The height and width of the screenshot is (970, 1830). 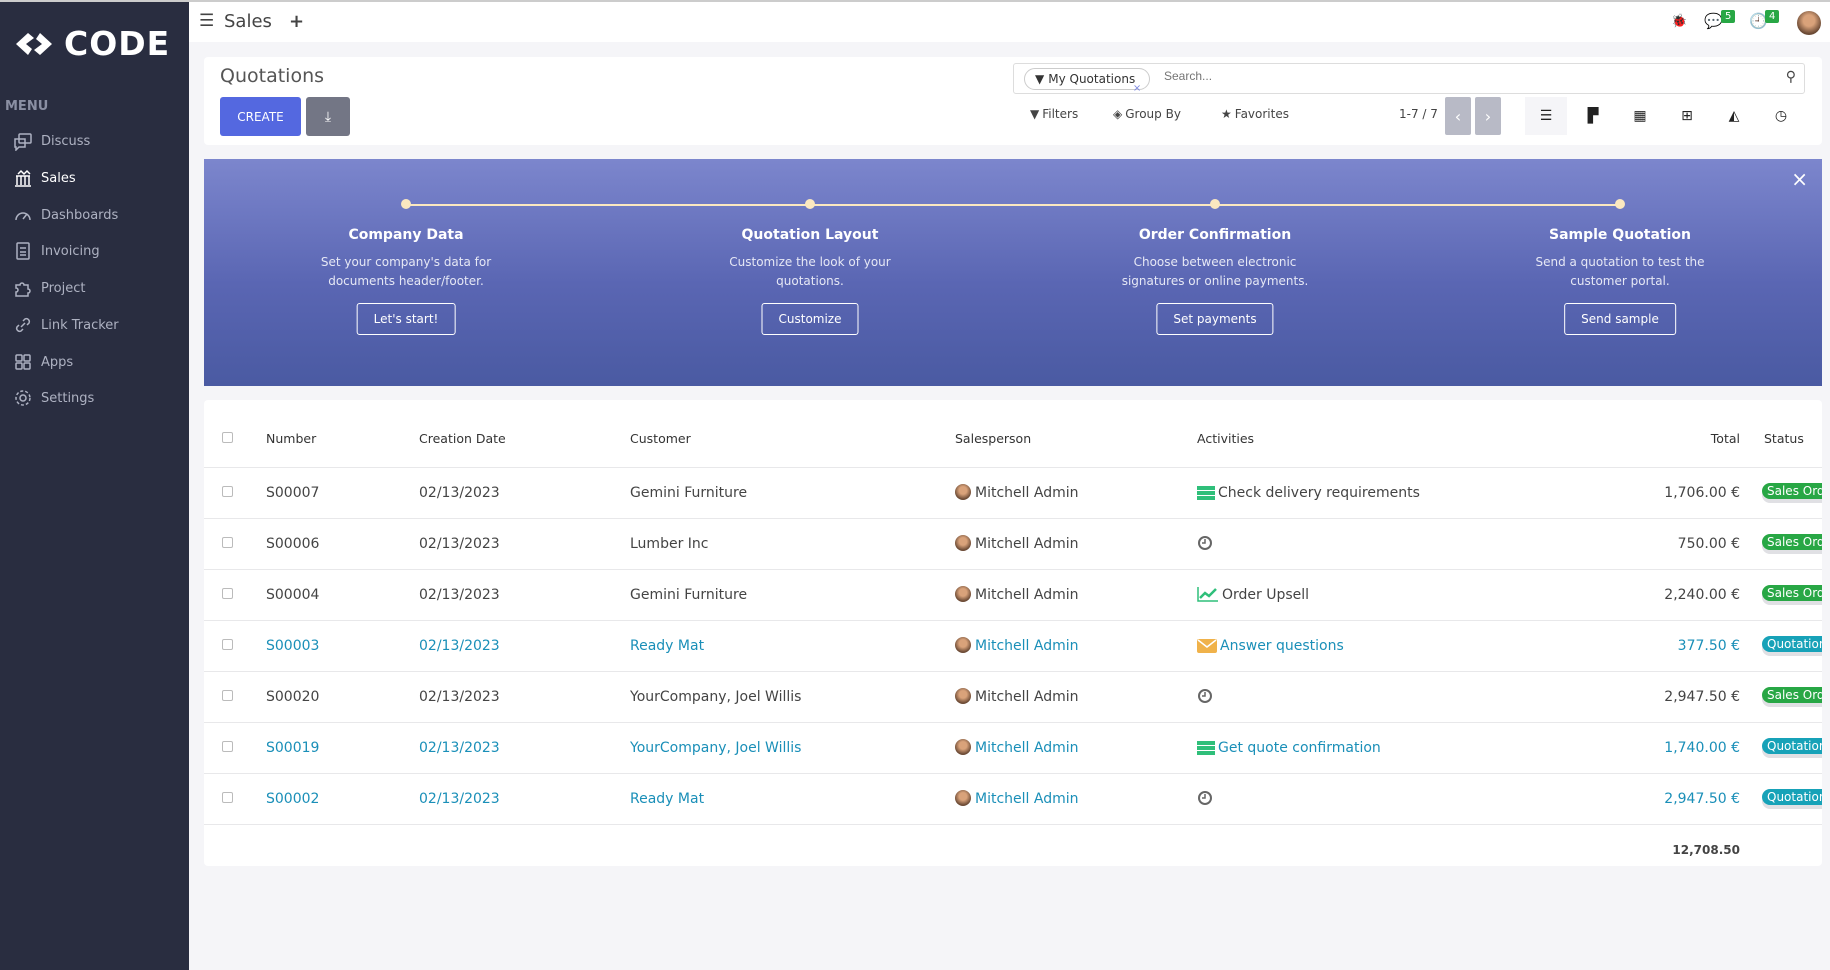 I want to click on status-badge: Quotation, so click(x=1792, y=796).